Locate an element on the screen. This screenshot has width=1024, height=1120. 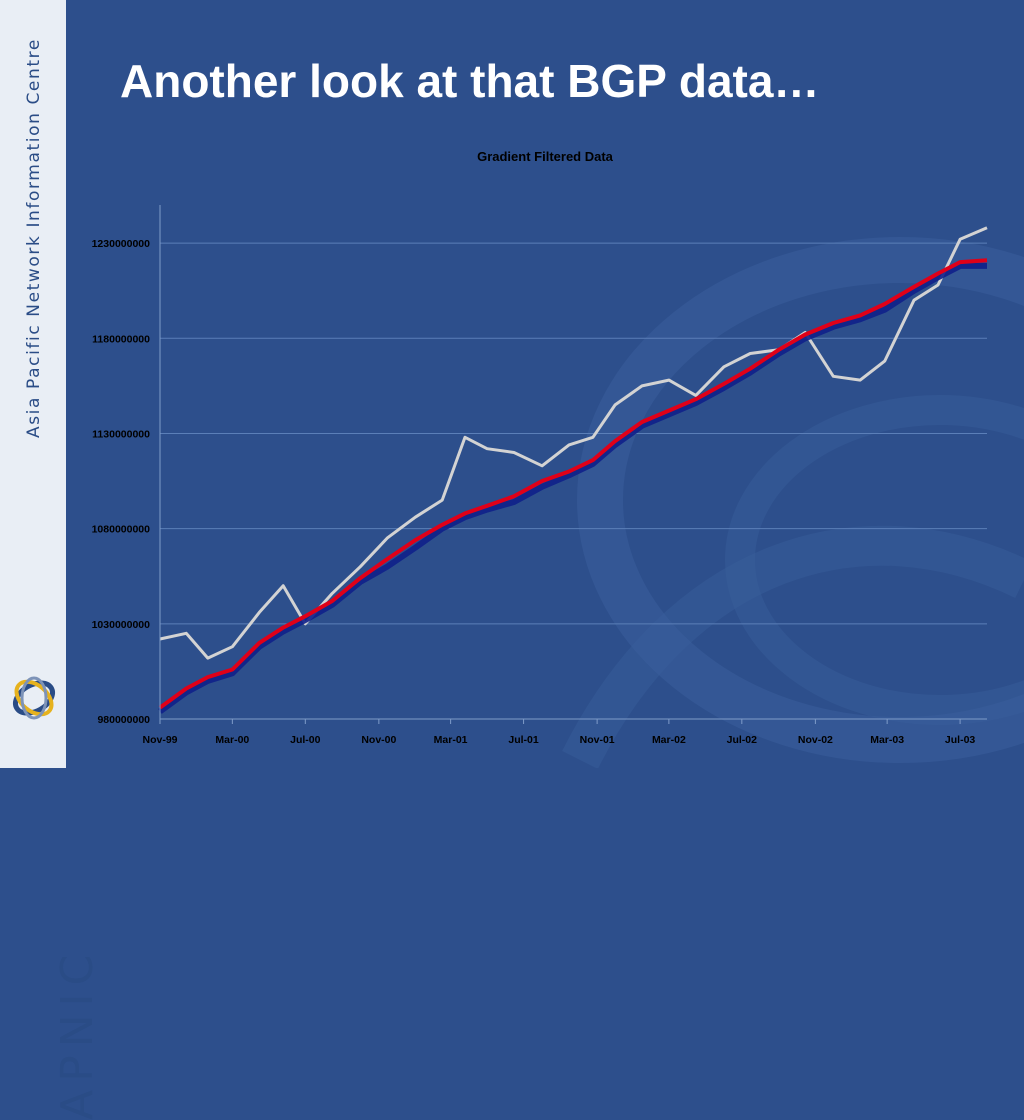
apnic-logo-icon is located at coordinates (34, 698).